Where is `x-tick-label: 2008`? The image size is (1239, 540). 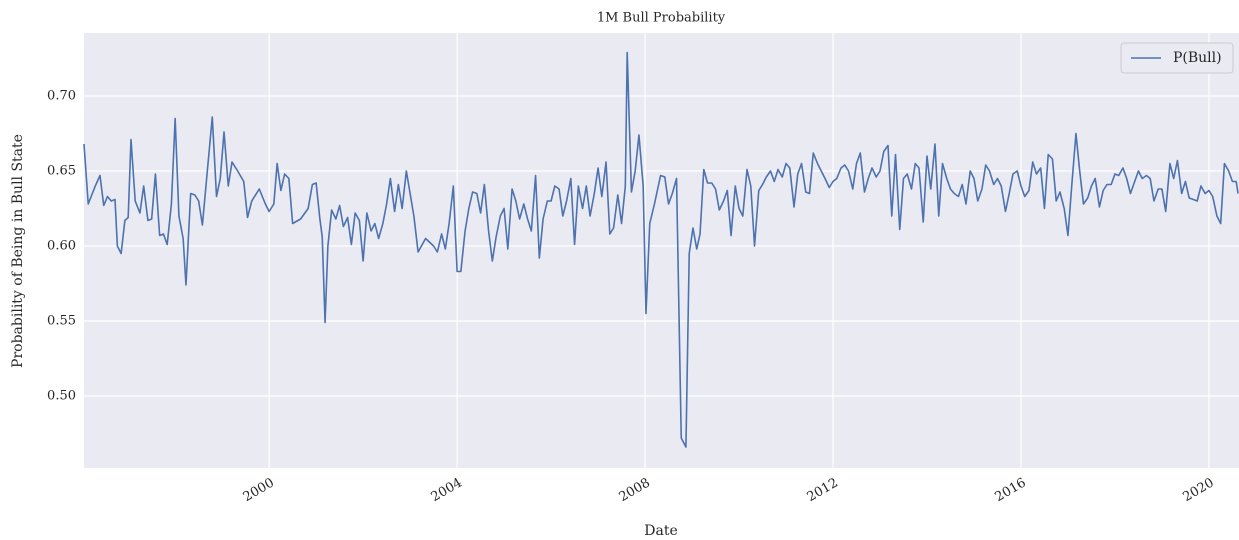
x-tick-label: 2008 is located at coordinates (635, 491).